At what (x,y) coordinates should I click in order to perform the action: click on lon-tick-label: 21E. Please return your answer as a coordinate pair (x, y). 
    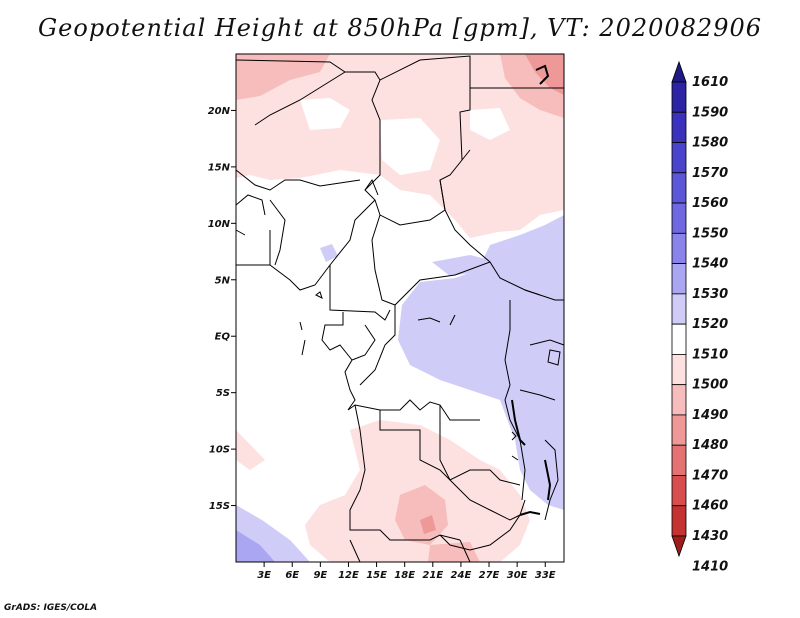
    Looking at the image, I should click on (432, 575).